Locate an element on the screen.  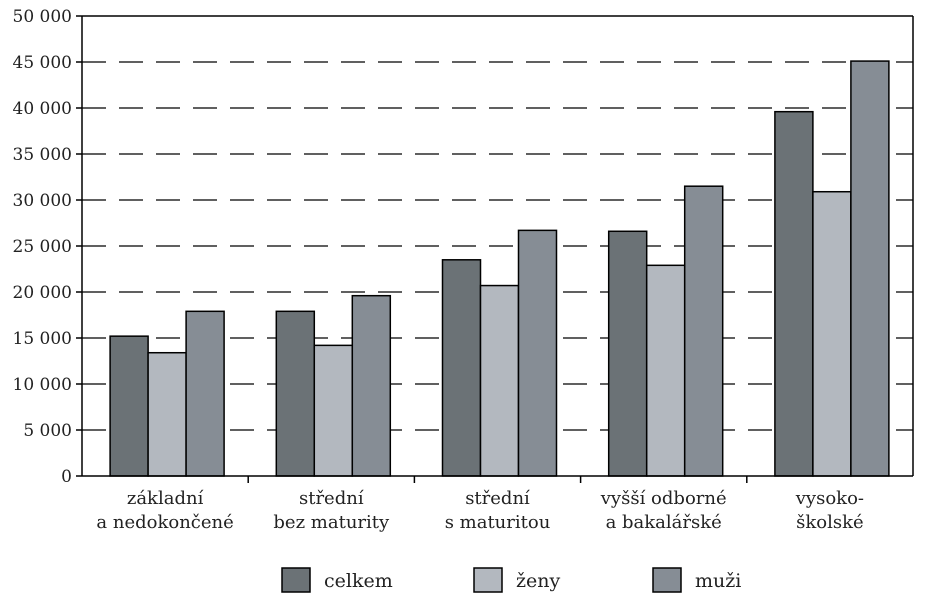
category-label: základní is located at coordinates (165, 498).